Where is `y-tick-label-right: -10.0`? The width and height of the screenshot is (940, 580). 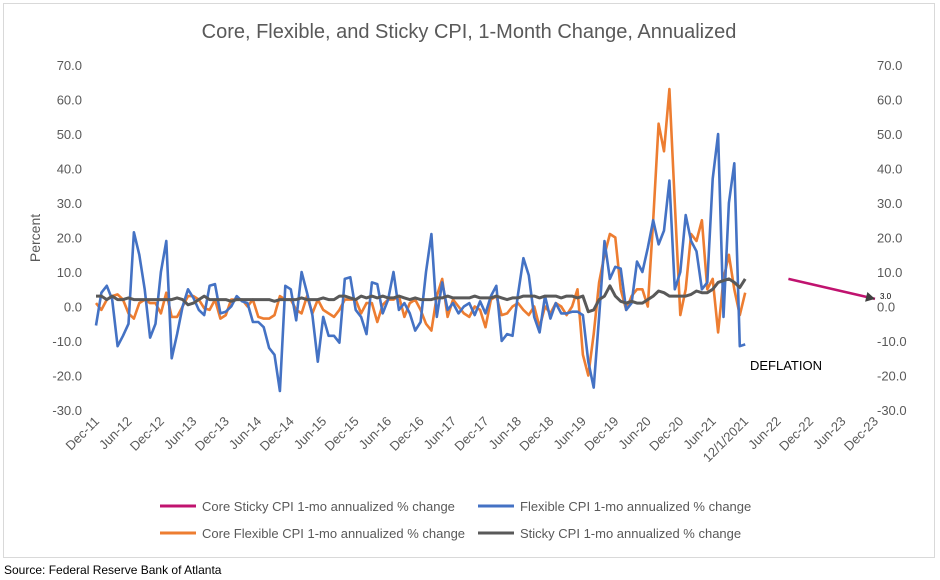 y-tick-label-right: -10.0 is located at coordinates (892, 341).